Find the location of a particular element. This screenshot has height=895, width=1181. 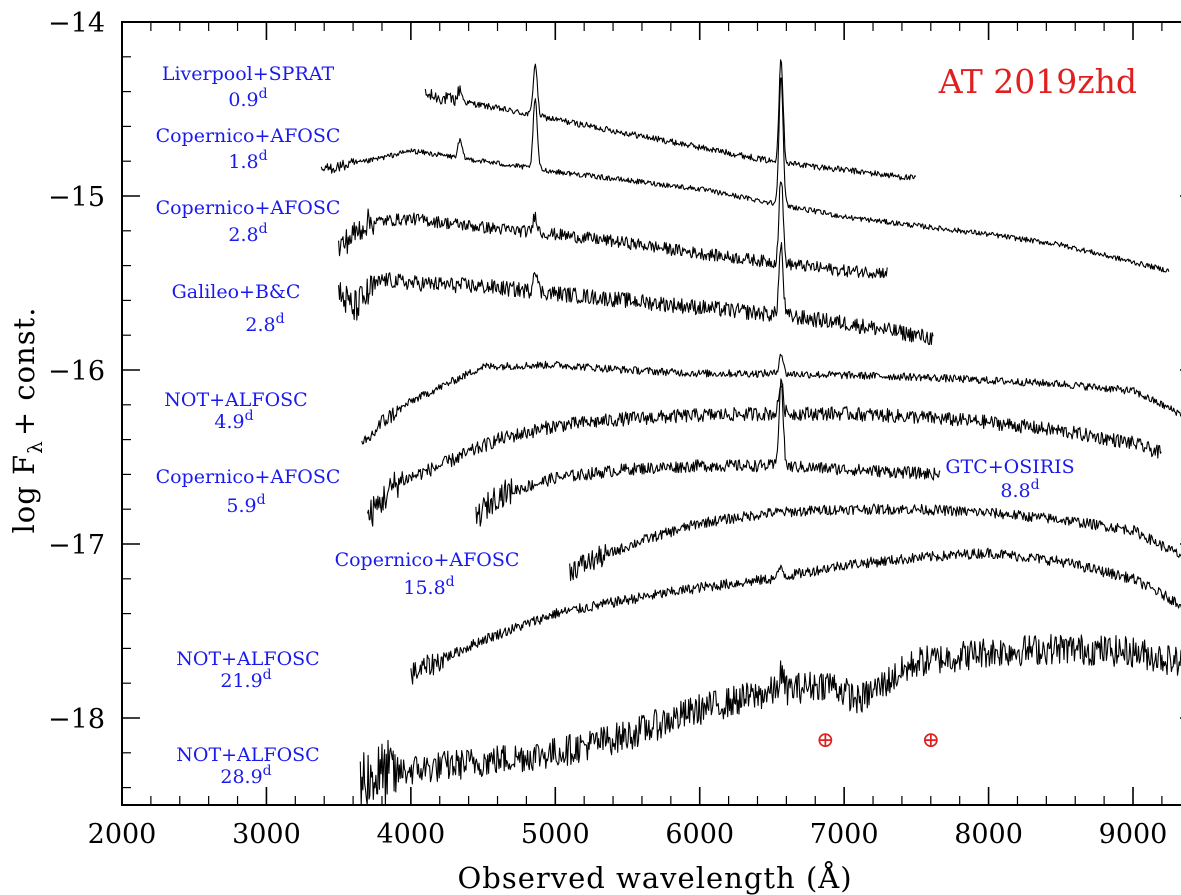

x-tick-label: 5000 is located at coordinates (555, 834).